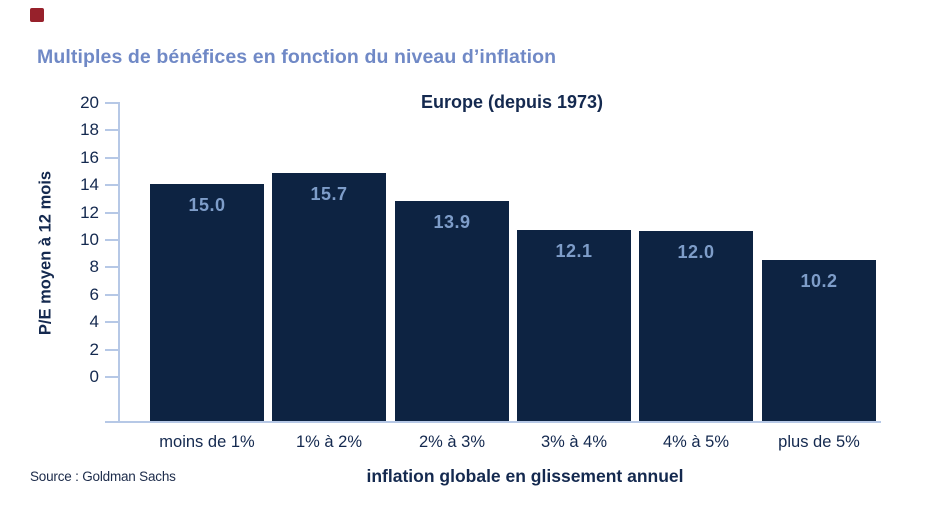  What do you see at coordinates (329, 194) in the screenshot?
I see `bar-value-label: 15.7` at bounding box center [329, 194].